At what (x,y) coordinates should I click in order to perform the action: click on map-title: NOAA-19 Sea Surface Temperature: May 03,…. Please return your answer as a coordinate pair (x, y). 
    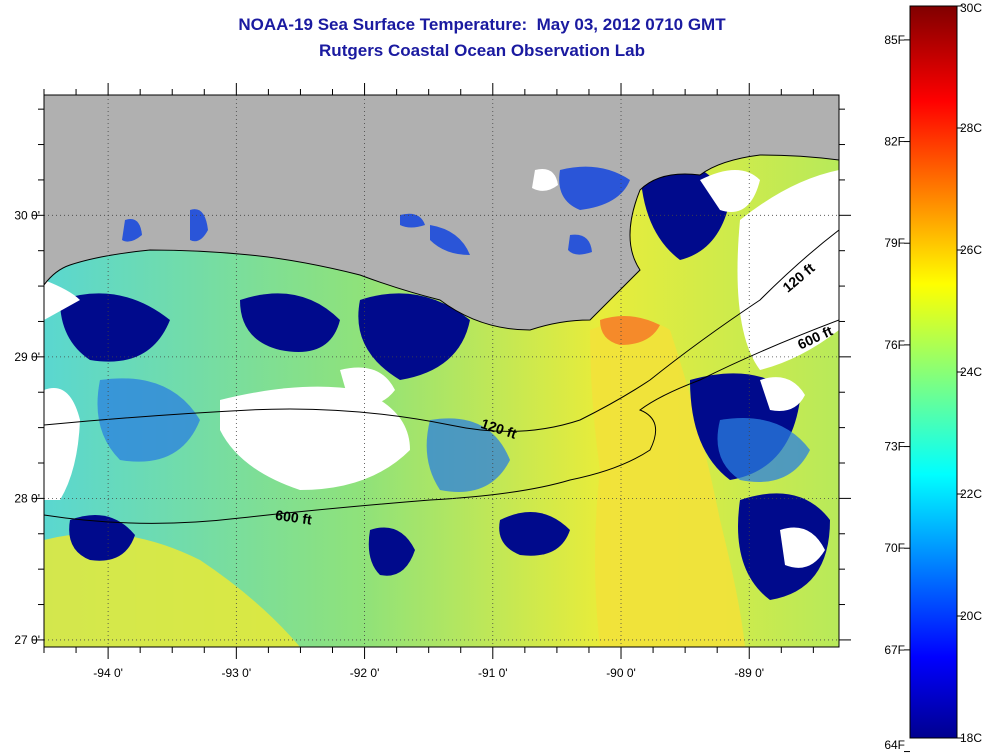
    Looking at the image, I should click on (482, 24).